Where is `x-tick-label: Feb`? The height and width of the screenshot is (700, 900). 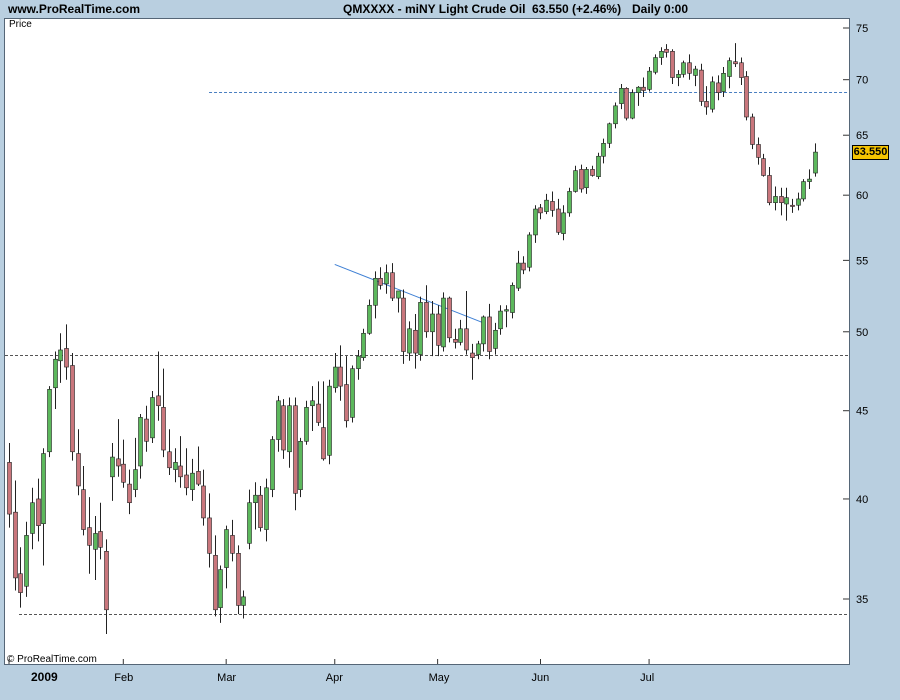 x-tick-label: Feb is located at coordinates (123, 678).